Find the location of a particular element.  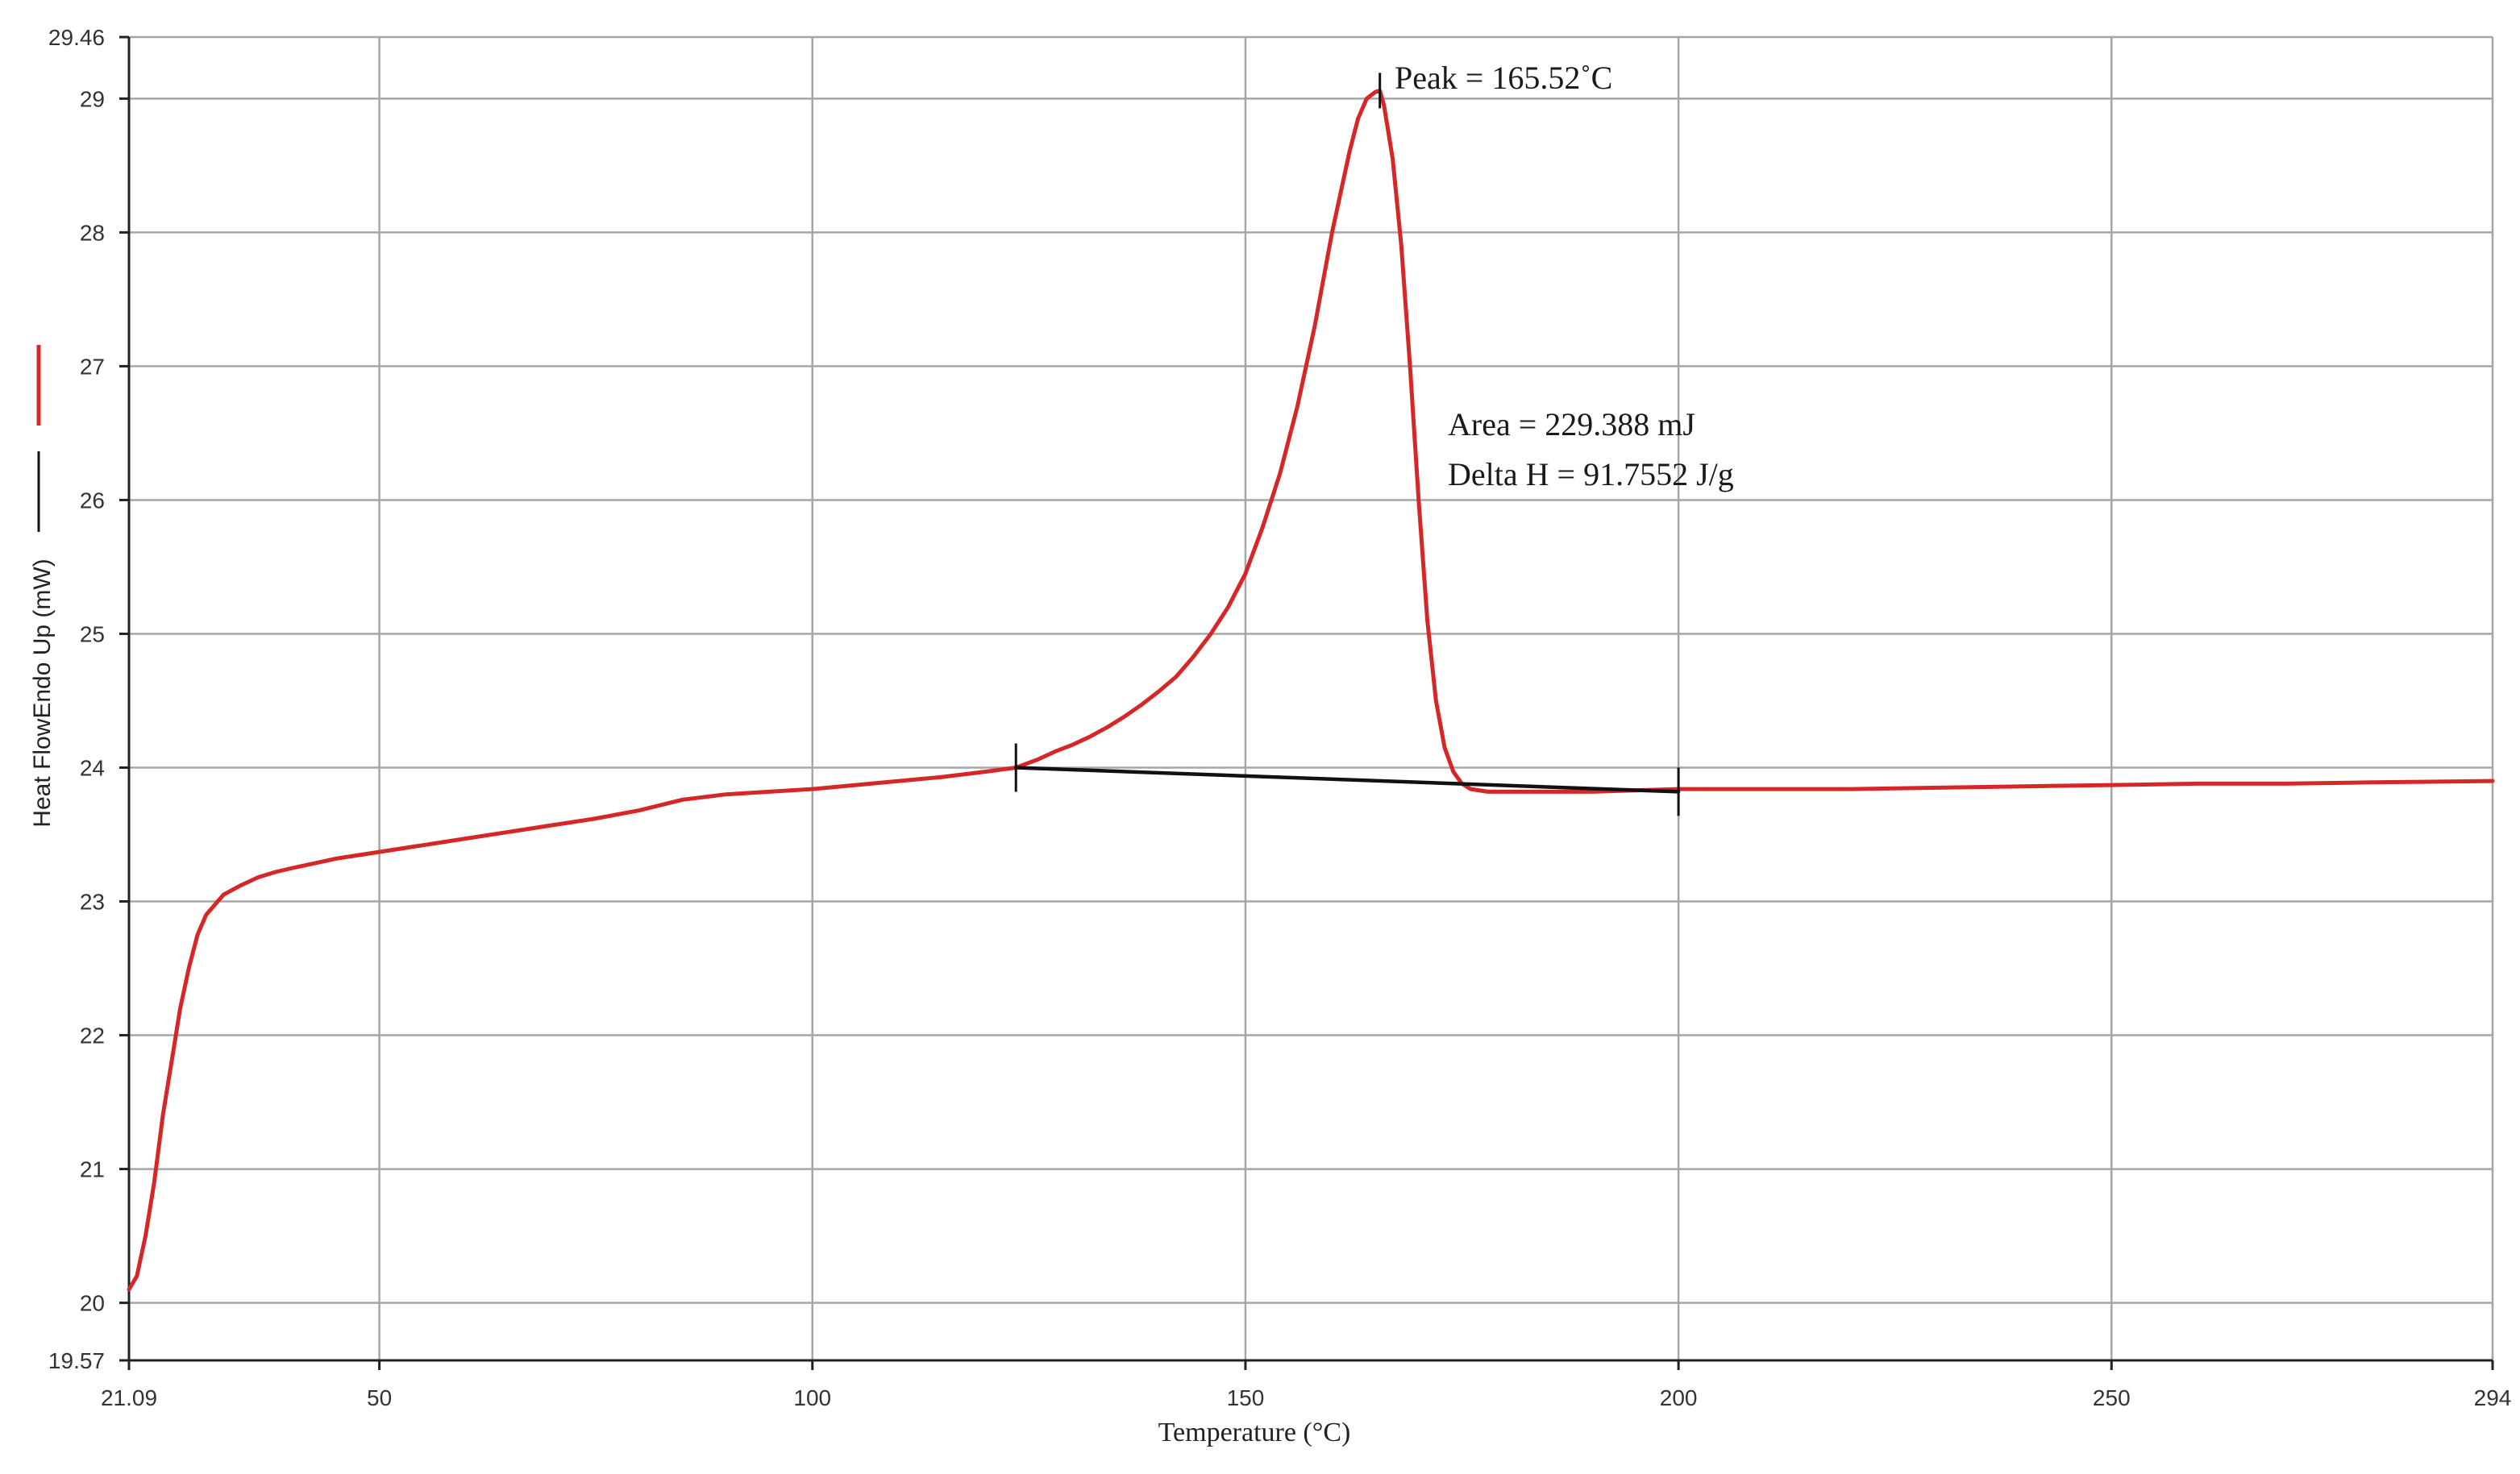

y-tick-label: 21 is located at coordinates (92, 1169).